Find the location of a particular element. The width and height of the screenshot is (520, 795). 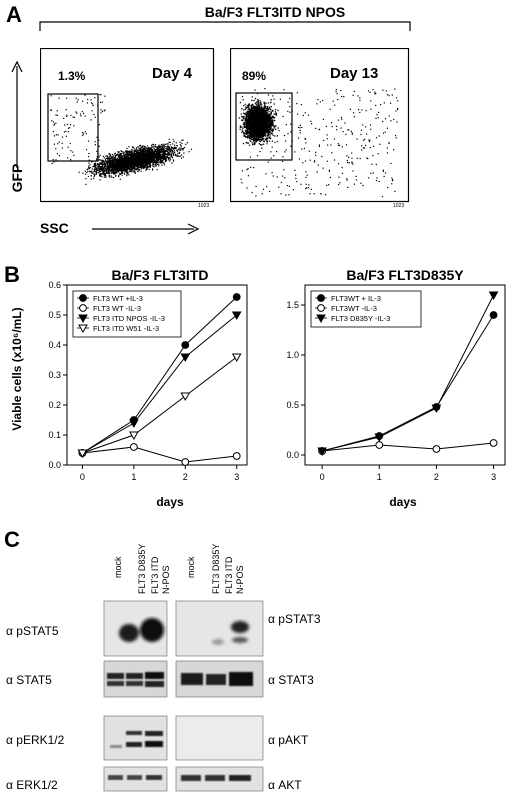

chart1-x-tick-label: 1 is located at coordinates (133, 477).